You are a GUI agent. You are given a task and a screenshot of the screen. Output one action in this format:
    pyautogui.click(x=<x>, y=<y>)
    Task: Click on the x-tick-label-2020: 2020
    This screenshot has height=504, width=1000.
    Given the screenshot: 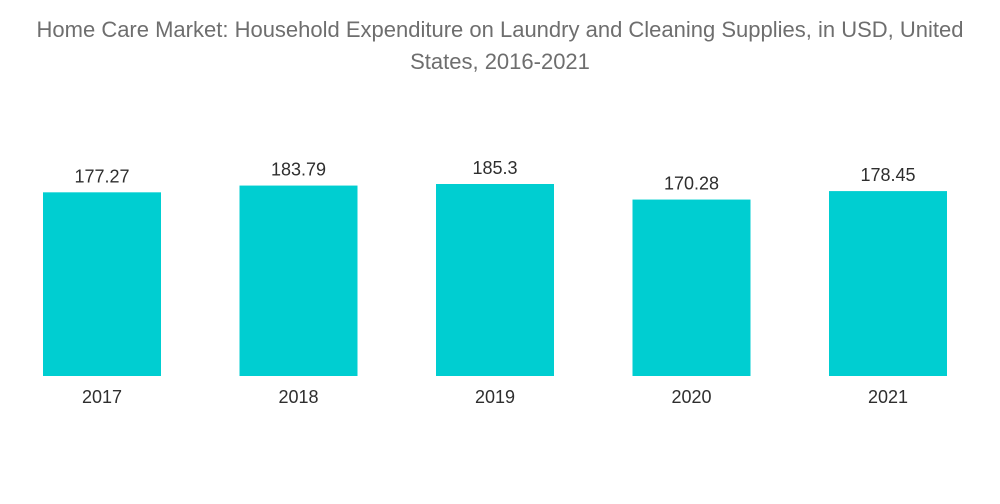 What is the action you would take?
    pyautogui.click(x=691, y=397)
    